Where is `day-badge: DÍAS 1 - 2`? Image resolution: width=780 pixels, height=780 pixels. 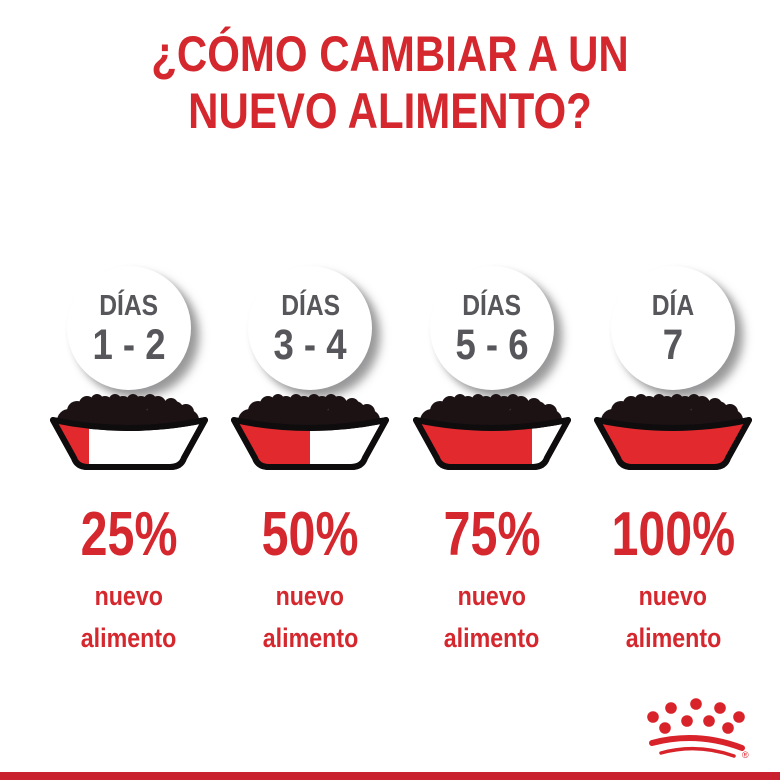
day-badge: DÍAS 1 - 2 is located at coordinates (128, 328).